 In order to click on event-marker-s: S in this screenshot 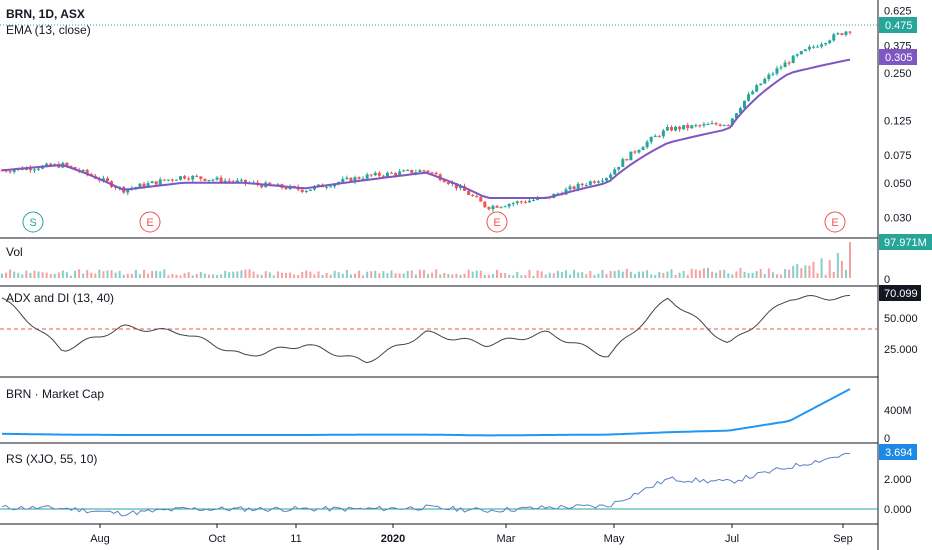, I will do `click(33, 222)`.